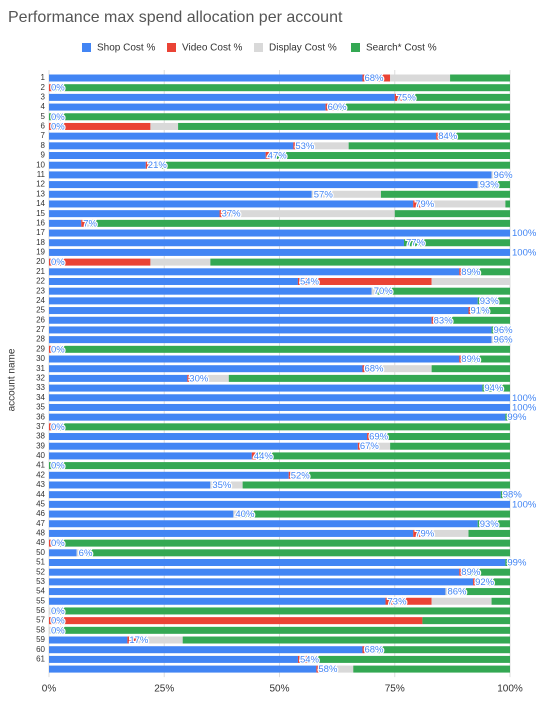 This screenshot has height=703, width=544. Describe the element at coordinates (40, 377) in the screenshot. I see `y-tick-label: 32` at that location.